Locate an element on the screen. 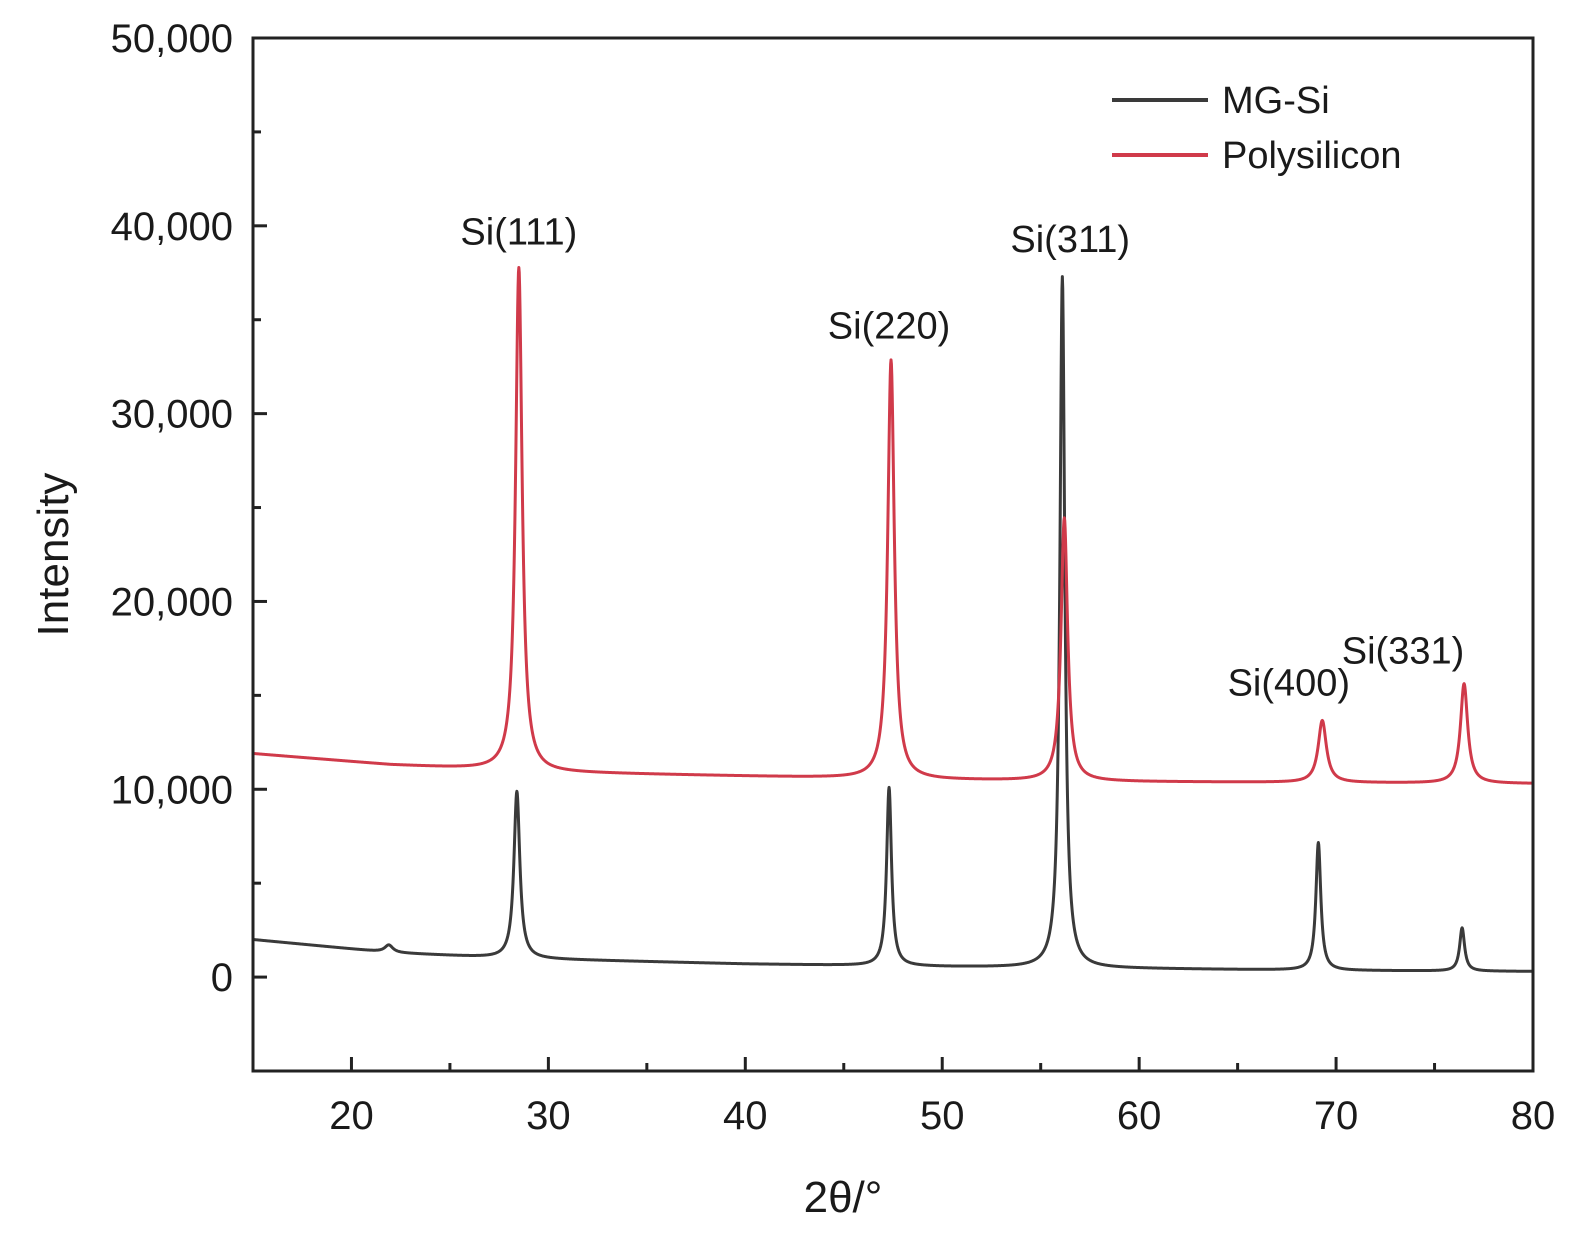 This screenshot has width=1574, height=1238. peak-annotation: Si(331) is located at coordinates (1403, 651).